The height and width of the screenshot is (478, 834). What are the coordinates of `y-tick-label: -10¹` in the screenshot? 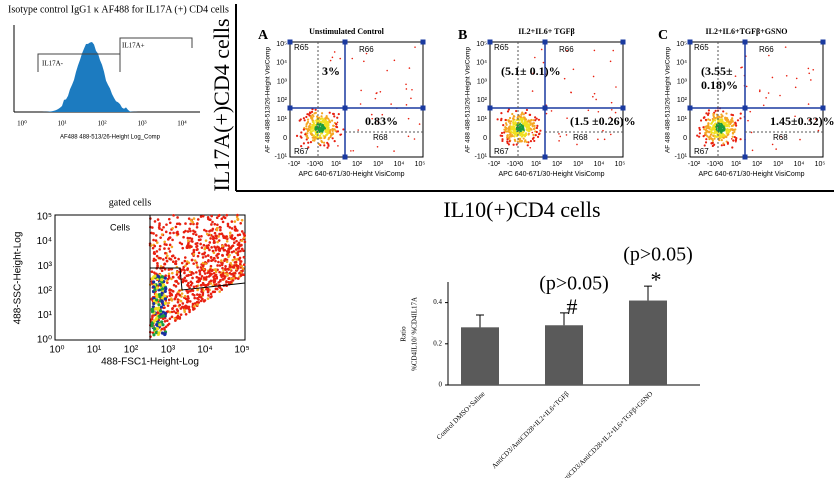 It's located at (681, 157).